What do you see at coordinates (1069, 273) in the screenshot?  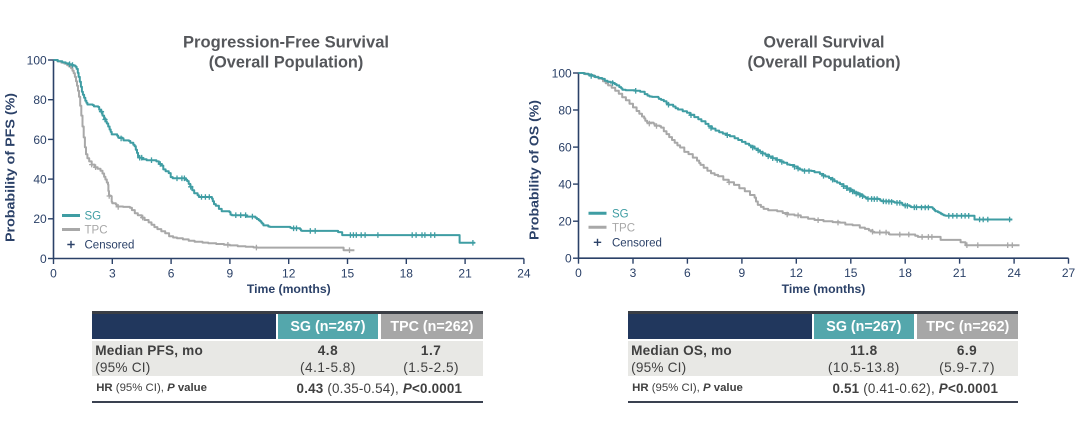 I see `svg-text: 27` at bounding box center [1069, 273].